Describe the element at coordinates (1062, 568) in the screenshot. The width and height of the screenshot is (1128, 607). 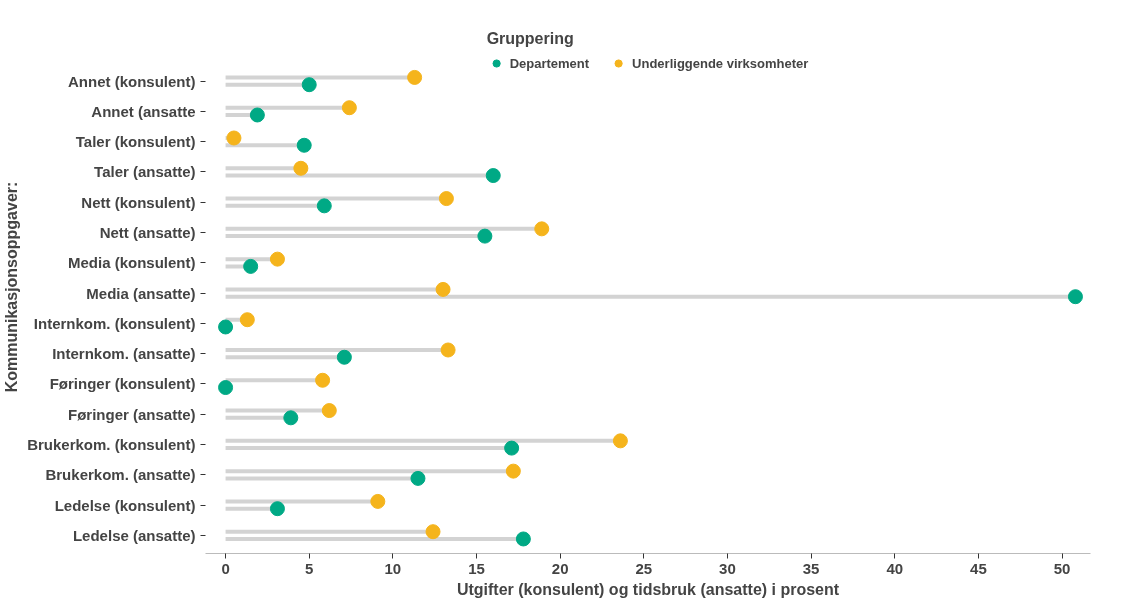
I see `x-tick-label: 50` at that location.